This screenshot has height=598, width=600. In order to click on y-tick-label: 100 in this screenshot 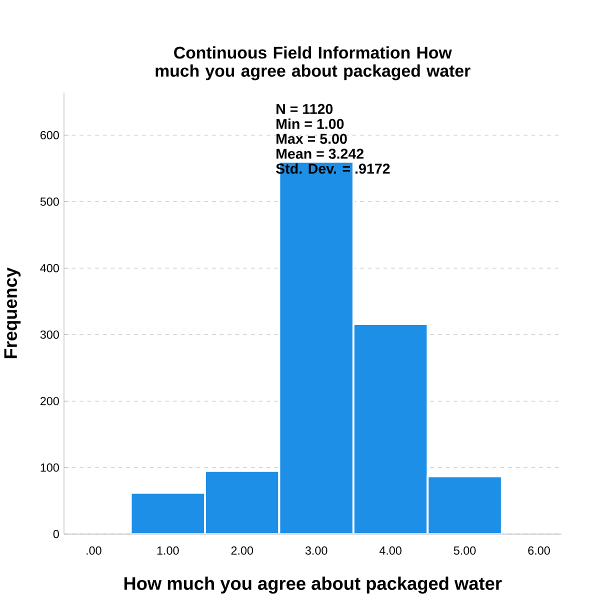, I will do `click(49, 467)`.